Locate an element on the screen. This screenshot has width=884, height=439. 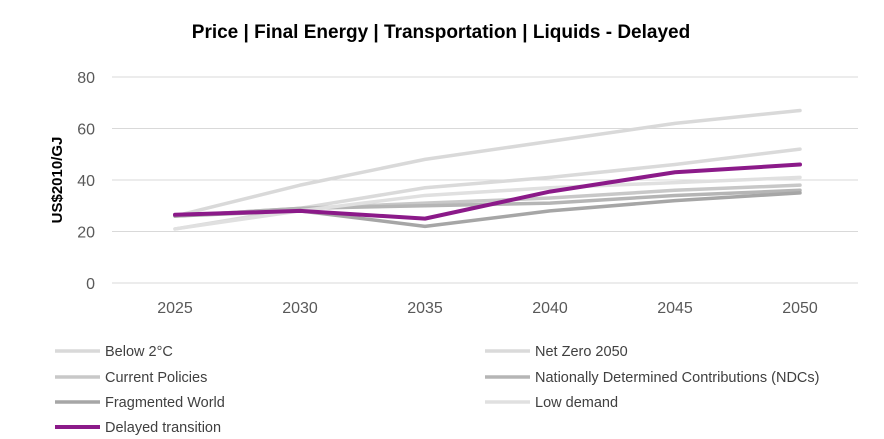
y-tick-label: 80 is located at coordinates (86, 78).